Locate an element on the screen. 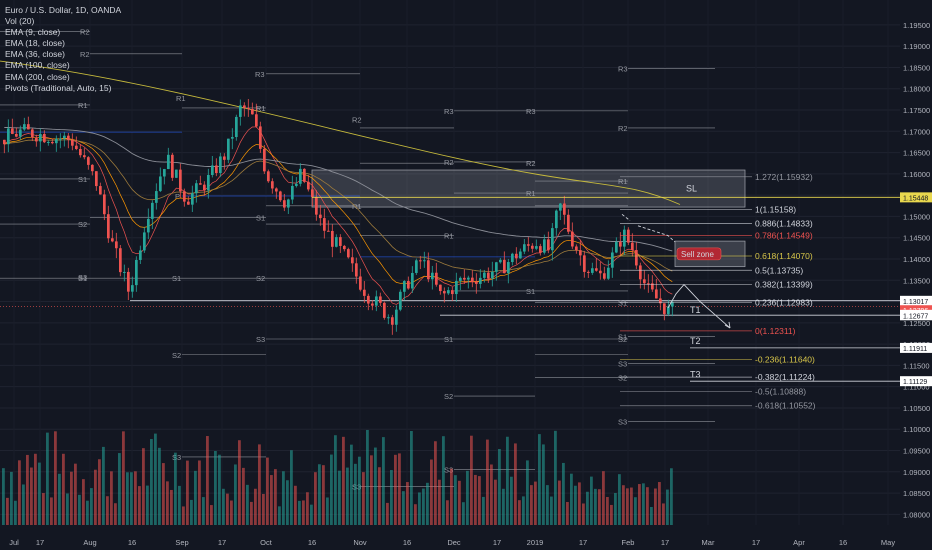 Image resolution: width=932 pixels, height=550 pixels. price-tag-label: 1.15448 is located at coordinates (915, 198).